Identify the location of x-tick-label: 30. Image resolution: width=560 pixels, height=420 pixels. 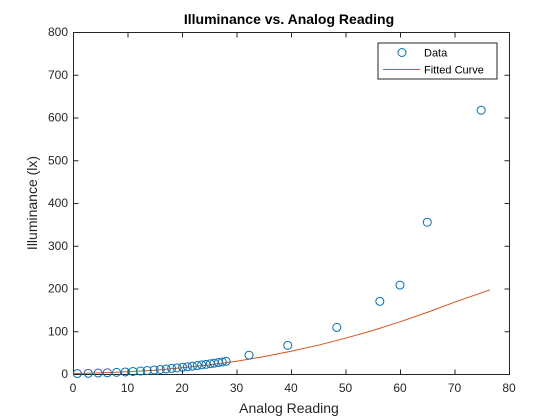
(237, 388).